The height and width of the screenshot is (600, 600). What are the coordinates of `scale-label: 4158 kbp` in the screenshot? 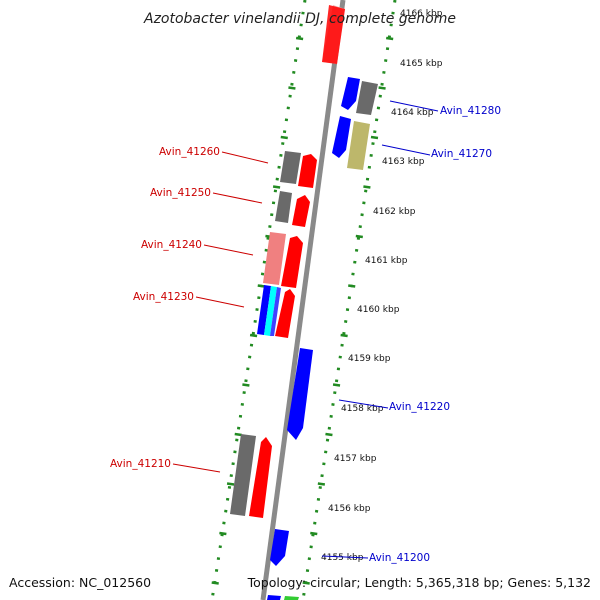 It's located at (362, 409).